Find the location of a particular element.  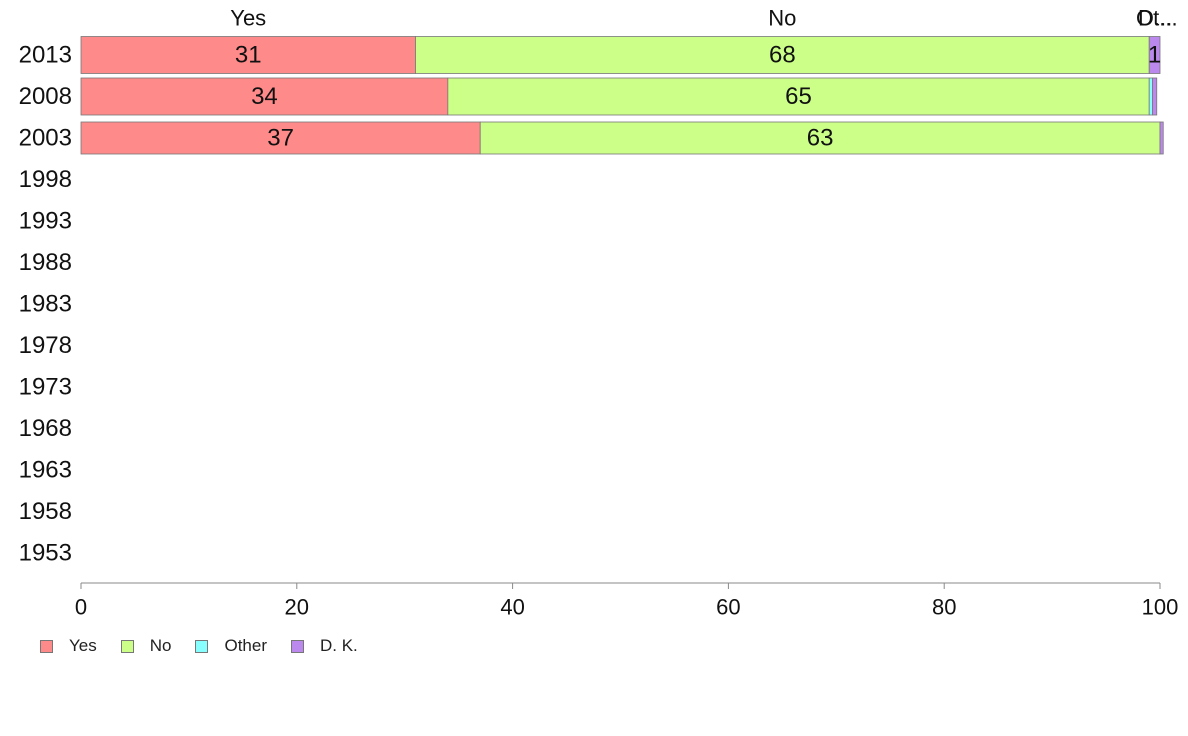

bar-value-label: 1 is located at coordinates (1154, 55).